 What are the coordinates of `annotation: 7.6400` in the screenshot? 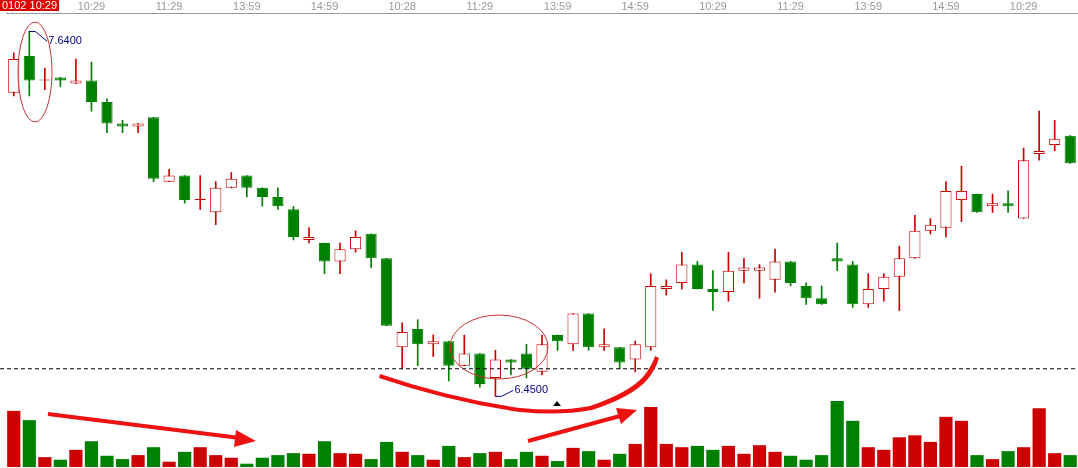 It's located at (65, 40).